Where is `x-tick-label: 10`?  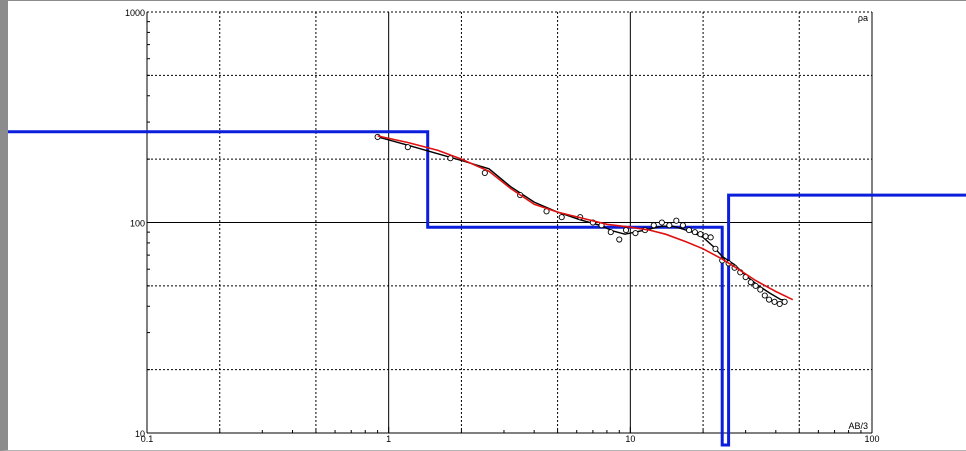
x-tick-label: 10 is located at coordinates (630, 439).